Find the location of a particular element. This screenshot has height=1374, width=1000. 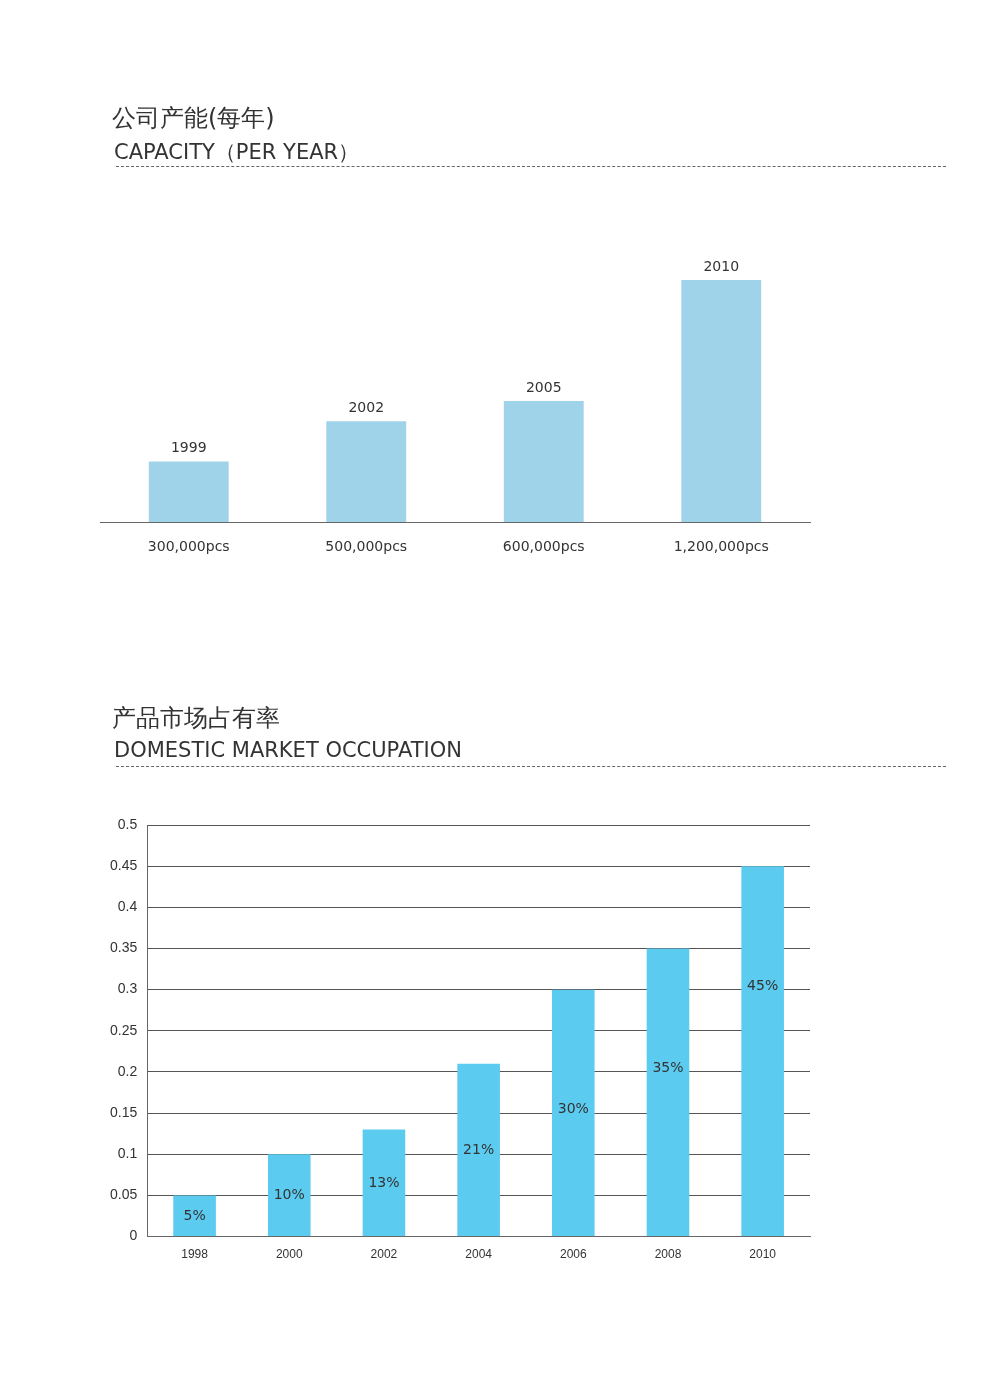

category-label: 2010 is located at coordinates (721, 265).